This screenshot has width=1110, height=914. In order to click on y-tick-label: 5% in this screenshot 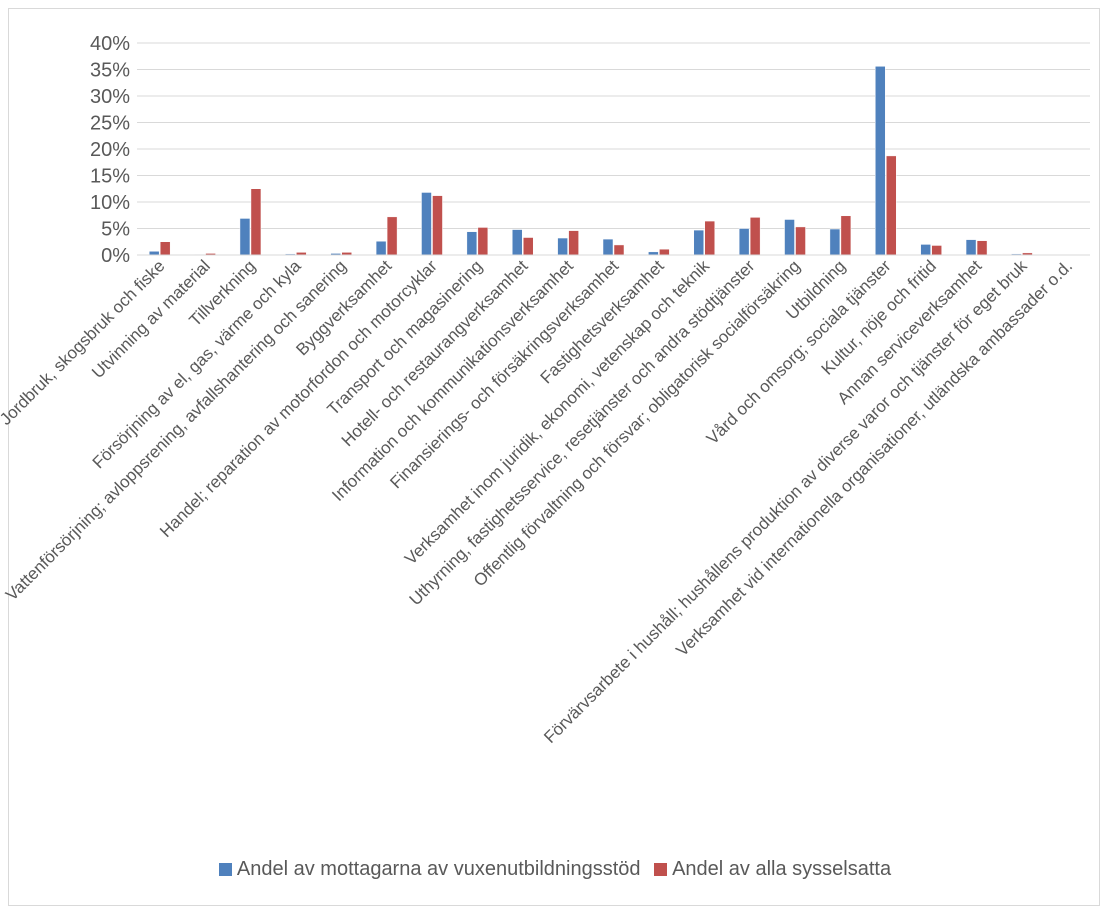, I will do `click(115, 230)`.